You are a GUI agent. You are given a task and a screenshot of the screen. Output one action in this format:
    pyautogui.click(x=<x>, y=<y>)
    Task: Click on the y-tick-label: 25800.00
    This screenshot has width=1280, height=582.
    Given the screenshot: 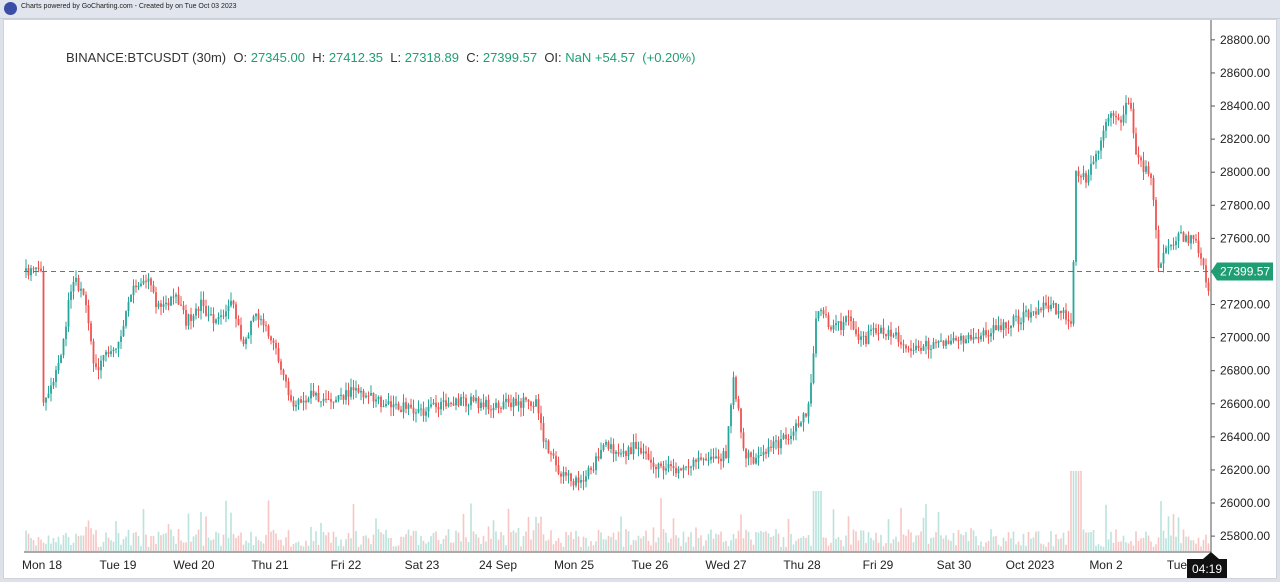 What is the action you would take?
    pyautogui.click(x=1245, y=536)
    